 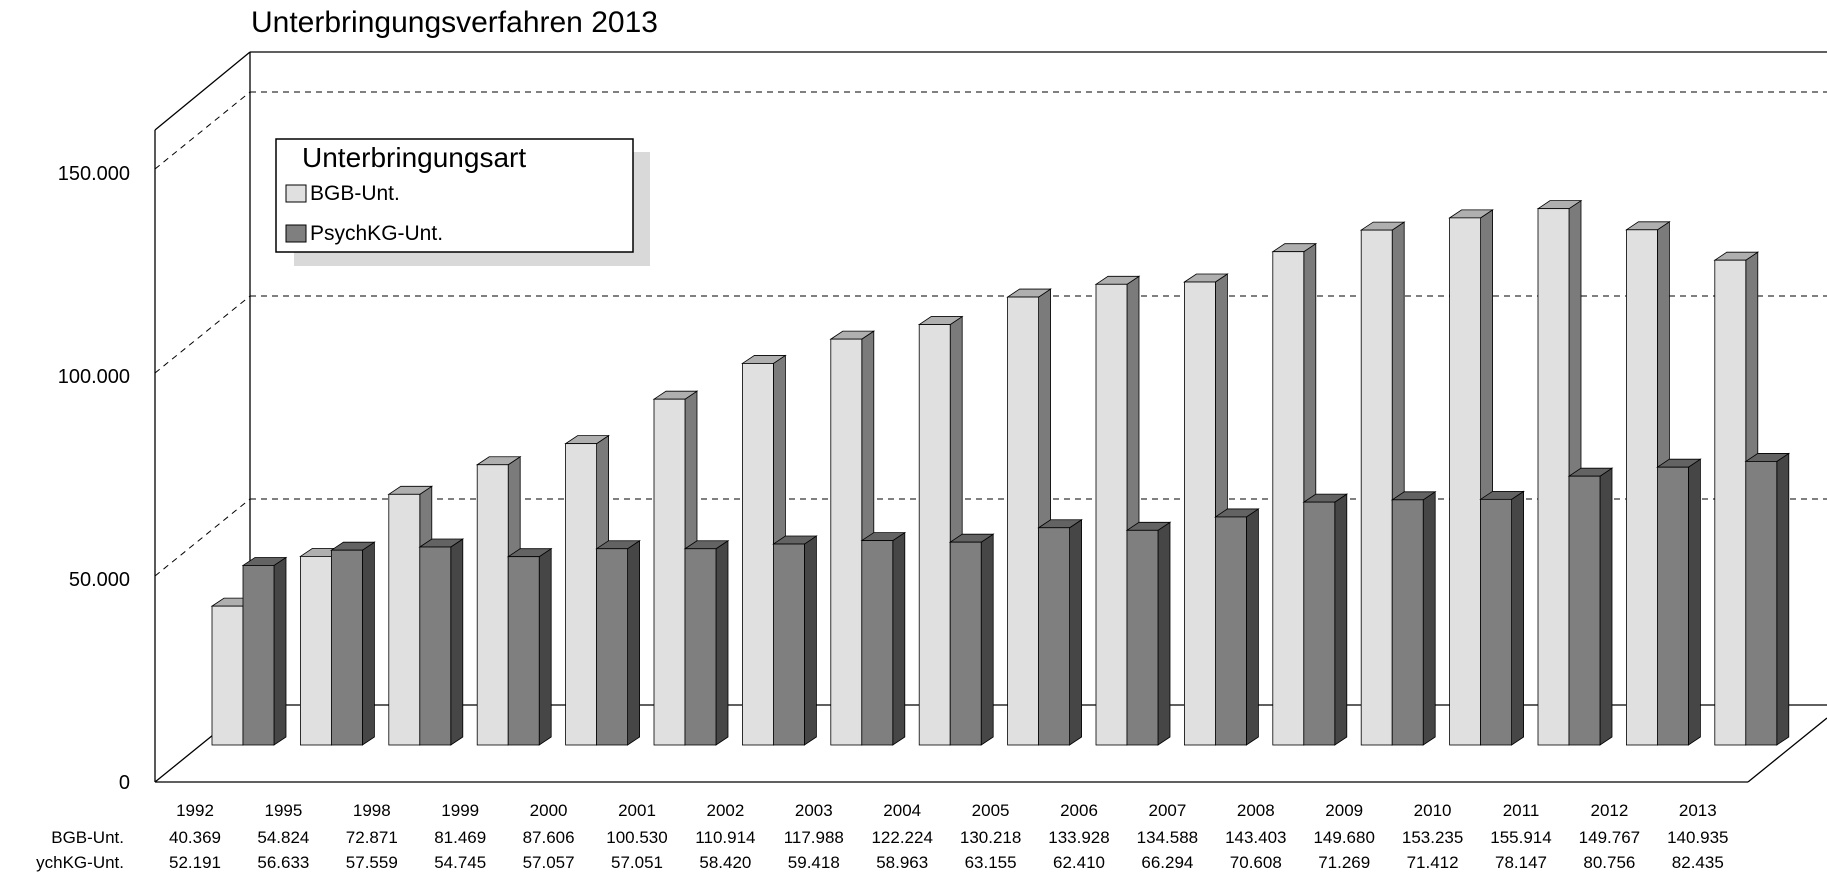 I want to click on table-value: 57.057, so click(x=549, y=862).